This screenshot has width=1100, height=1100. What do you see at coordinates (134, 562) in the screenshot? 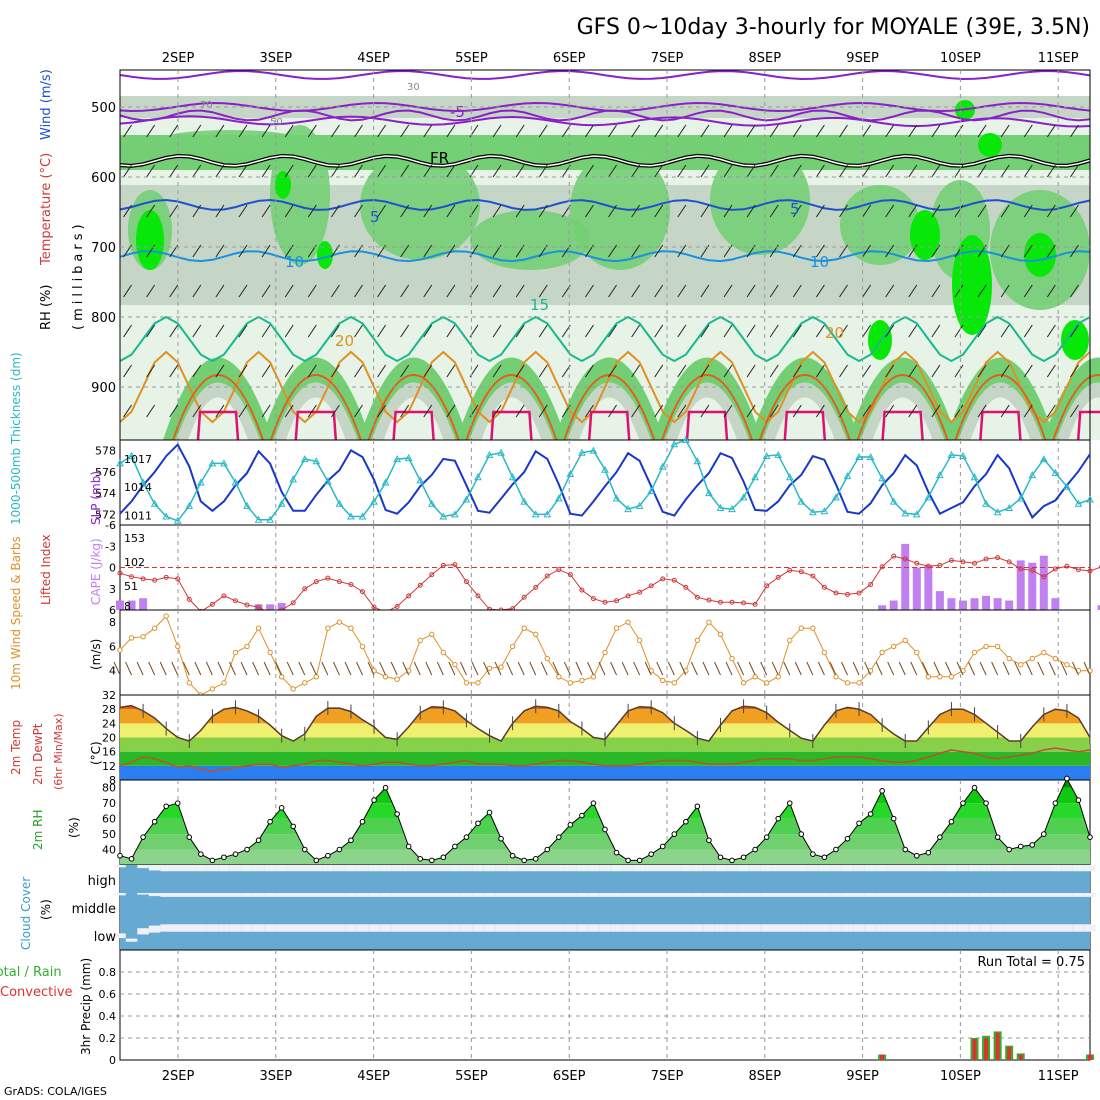
I see `cape-tick-label: 102` at bounding box center [134, 562].